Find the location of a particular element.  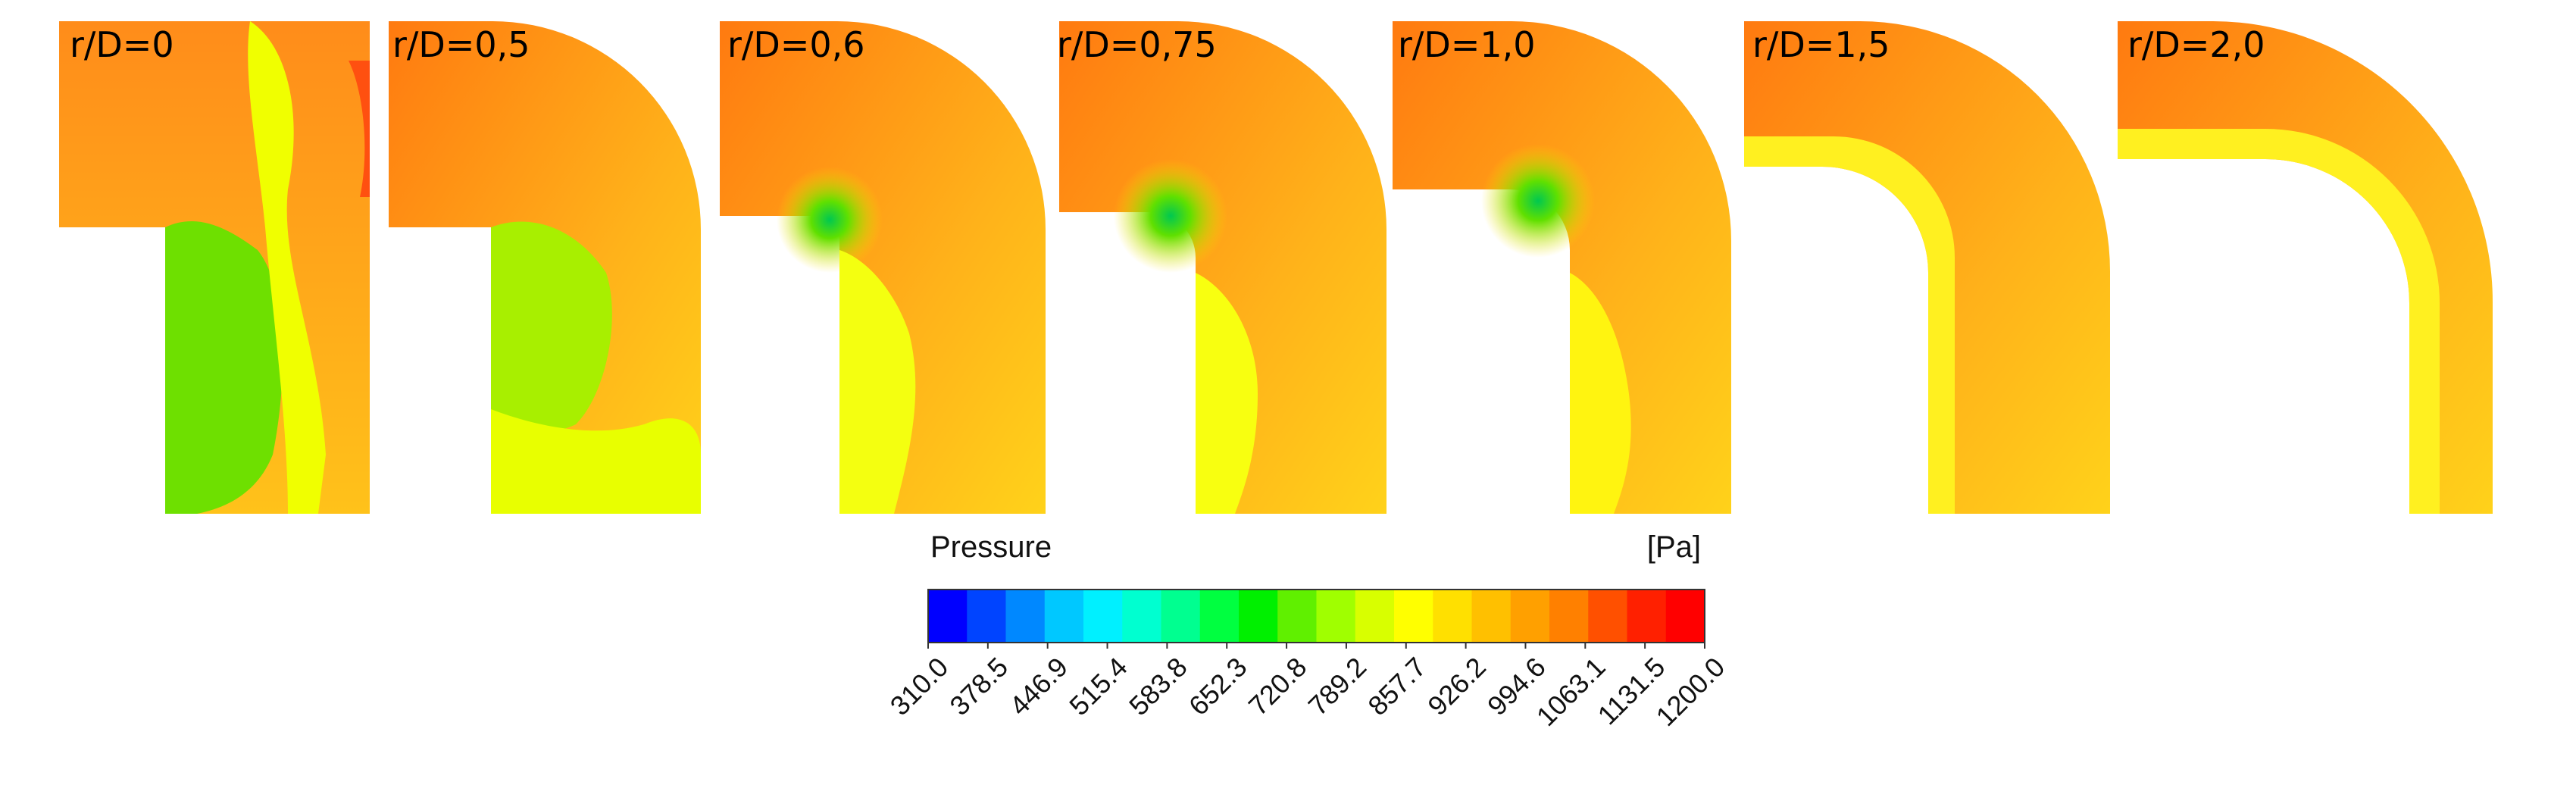

panel-label: r/D=0 is located at coordinates (122, 44).